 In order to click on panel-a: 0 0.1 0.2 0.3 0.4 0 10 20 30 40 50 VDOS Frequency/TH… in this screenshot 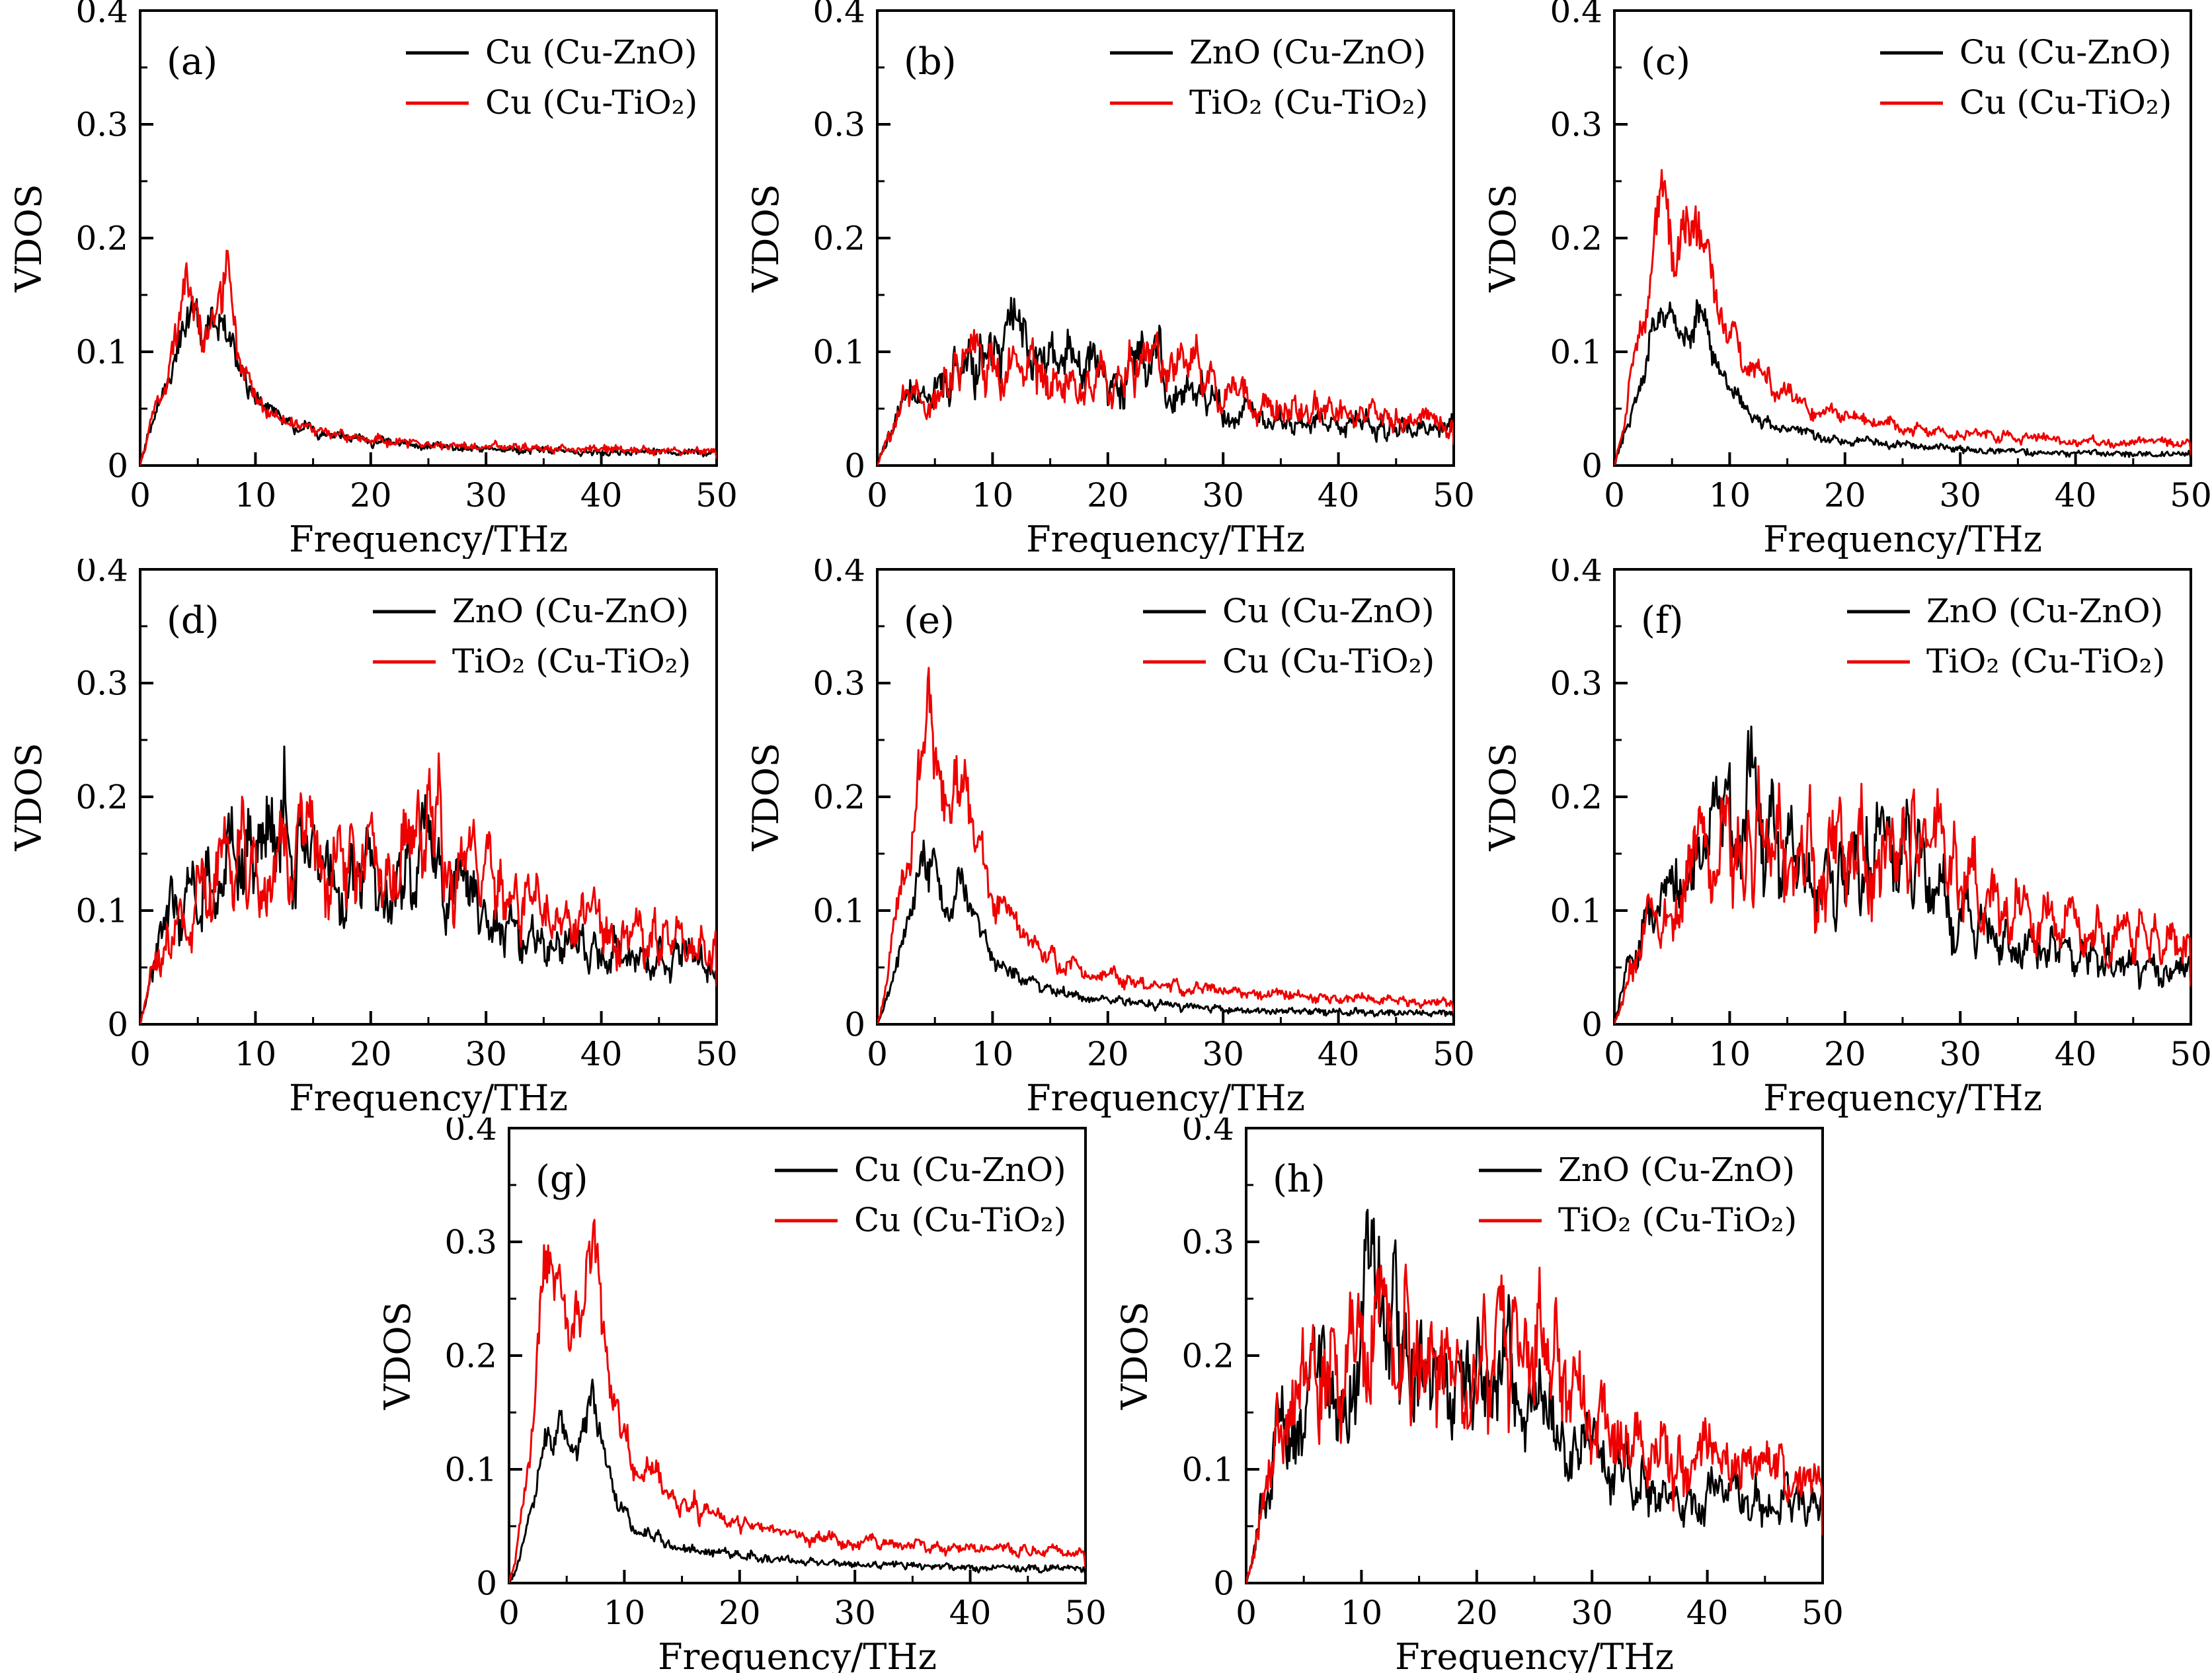, I will do `click(372, 279)`.